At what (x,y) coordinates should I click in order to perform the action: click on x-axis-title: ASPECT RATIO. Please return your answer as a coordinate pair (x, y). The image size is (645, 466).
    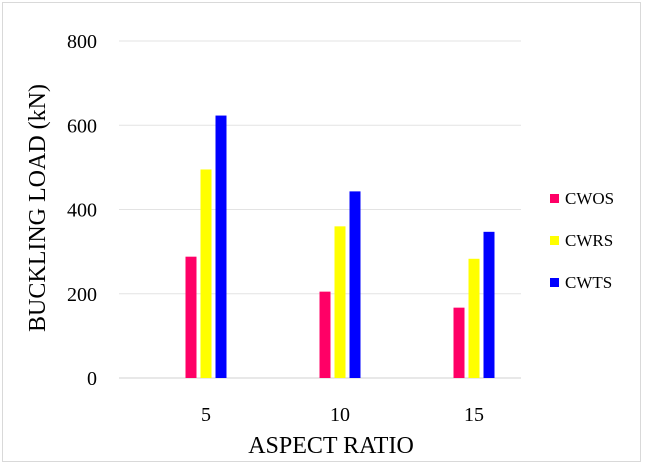
    Looking at the image, I should click on (331, 446).